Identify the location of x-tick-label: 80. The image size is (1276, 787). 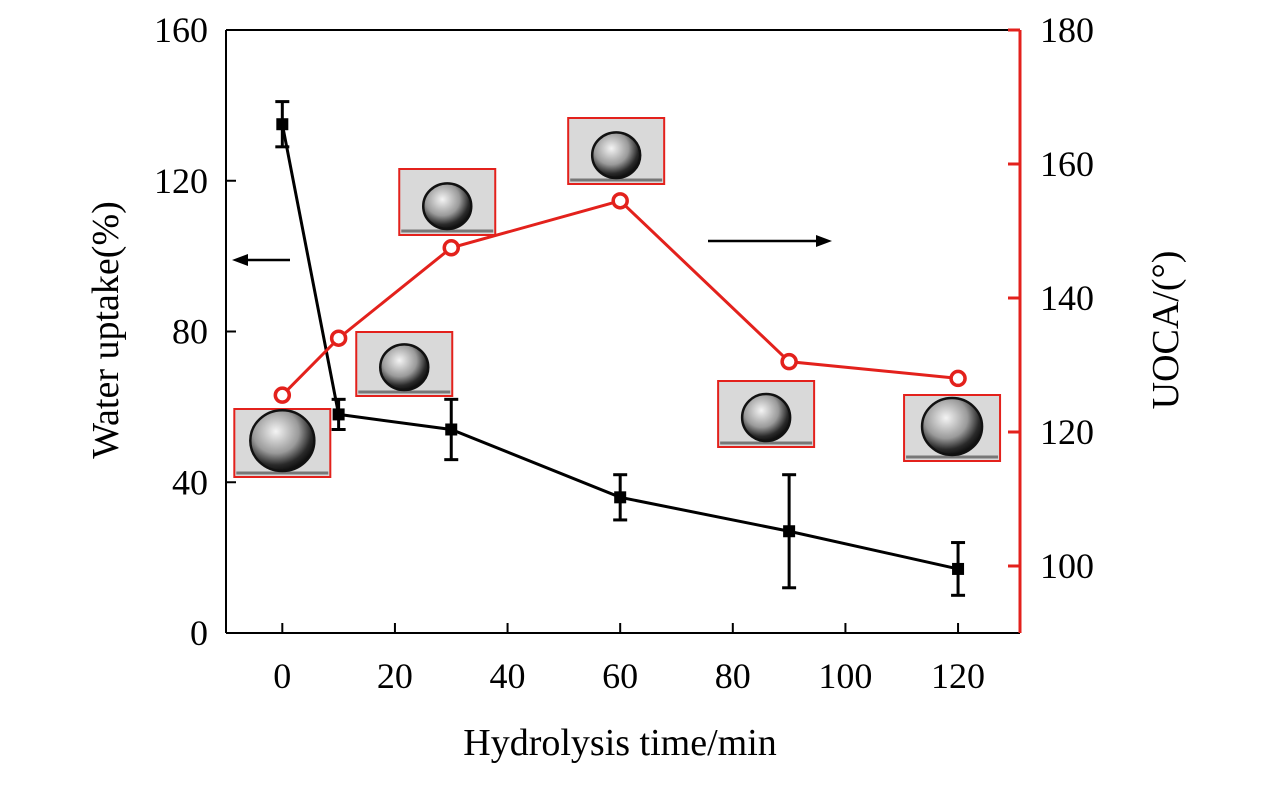
(733, 676).